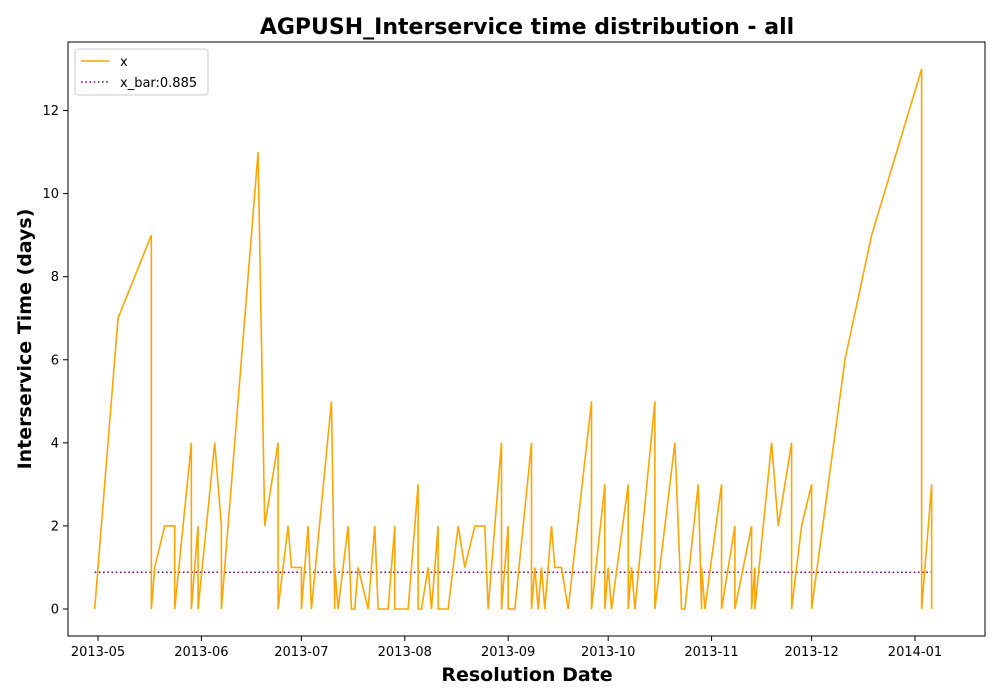 This screenshot has height=700, width=1000. Describe the element at coordinates (50, 111) in the screenshot. I see `y-tick-label: 12` at that location.